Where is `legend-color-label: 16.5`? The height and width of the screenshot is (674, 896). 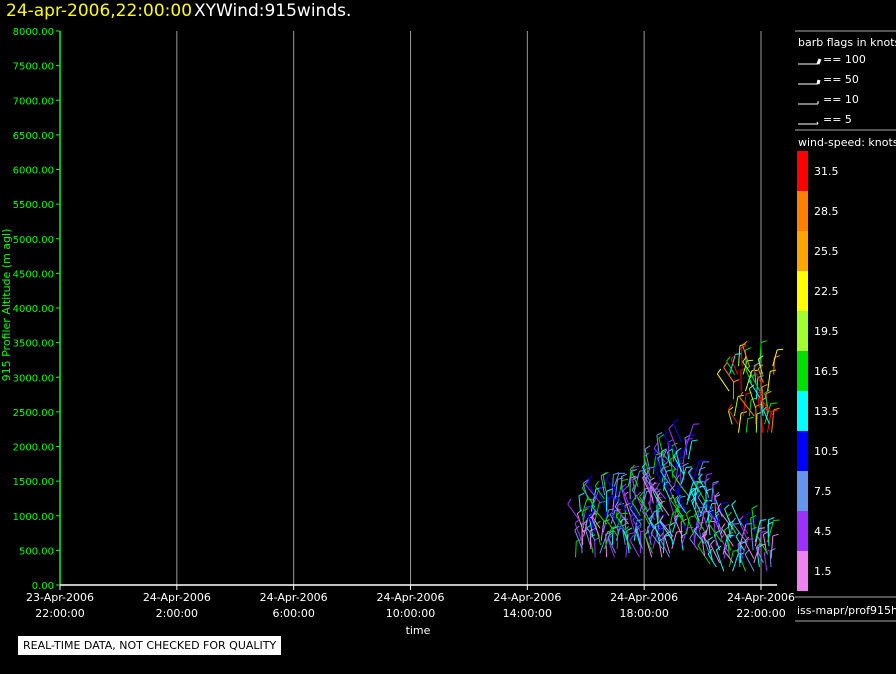 legend-color-label: 16.5 is located at coordinates (826, 371).